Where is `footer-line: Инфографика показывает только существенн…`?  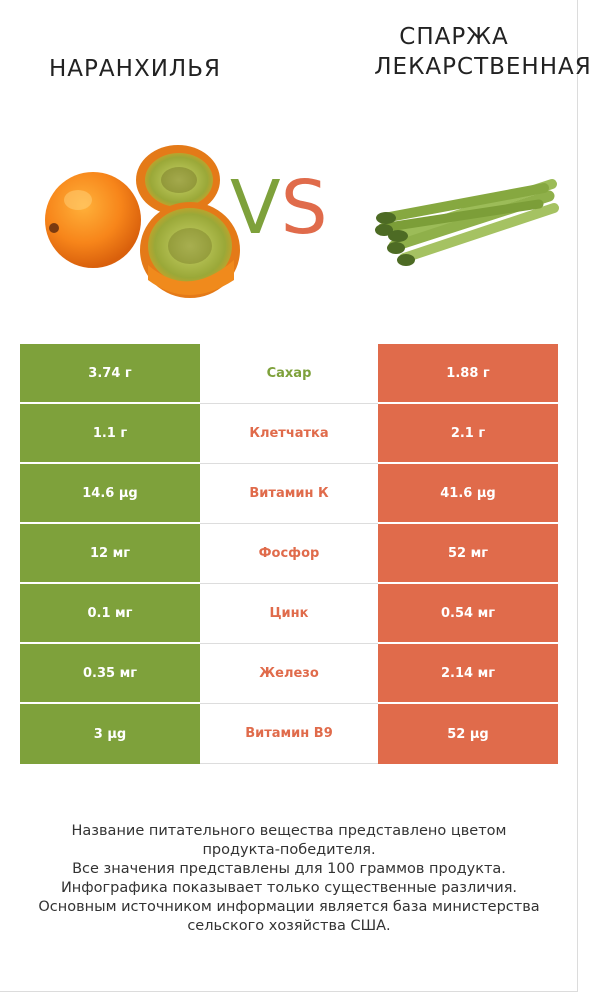 footer-line: Инфографика показывает только существенн… is located at coordinates (289, 888).